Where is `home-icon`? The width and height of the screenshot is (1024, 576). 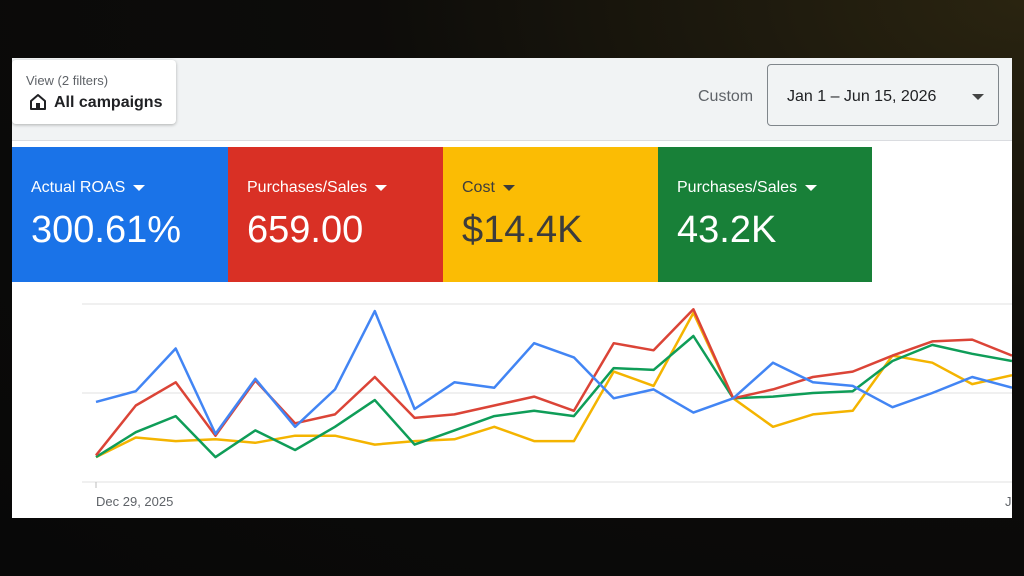
home-icon is located at coordinates (38, 102).